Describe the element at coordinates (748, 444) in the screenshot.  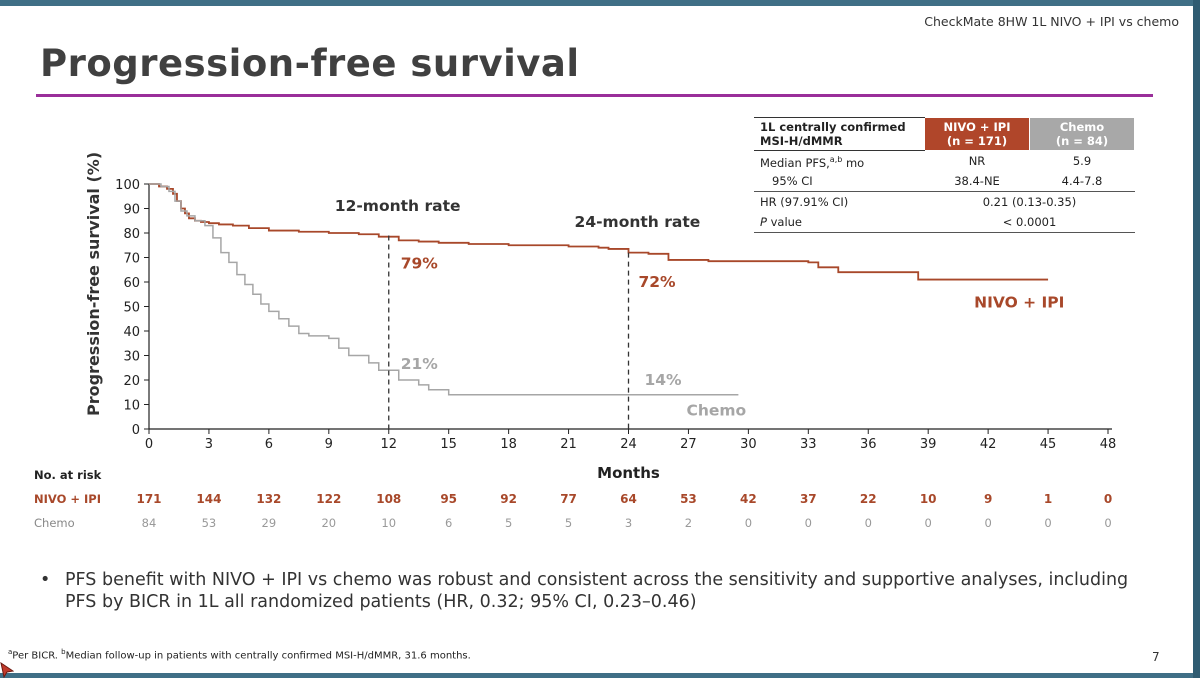
I see `x-tick-label: 30` at that location.